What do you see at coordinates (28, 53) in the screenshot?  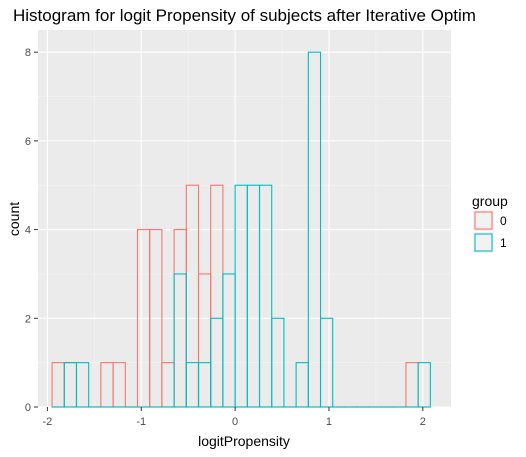 I see `y-tick-label: 8` at bounding box center [28, 53].